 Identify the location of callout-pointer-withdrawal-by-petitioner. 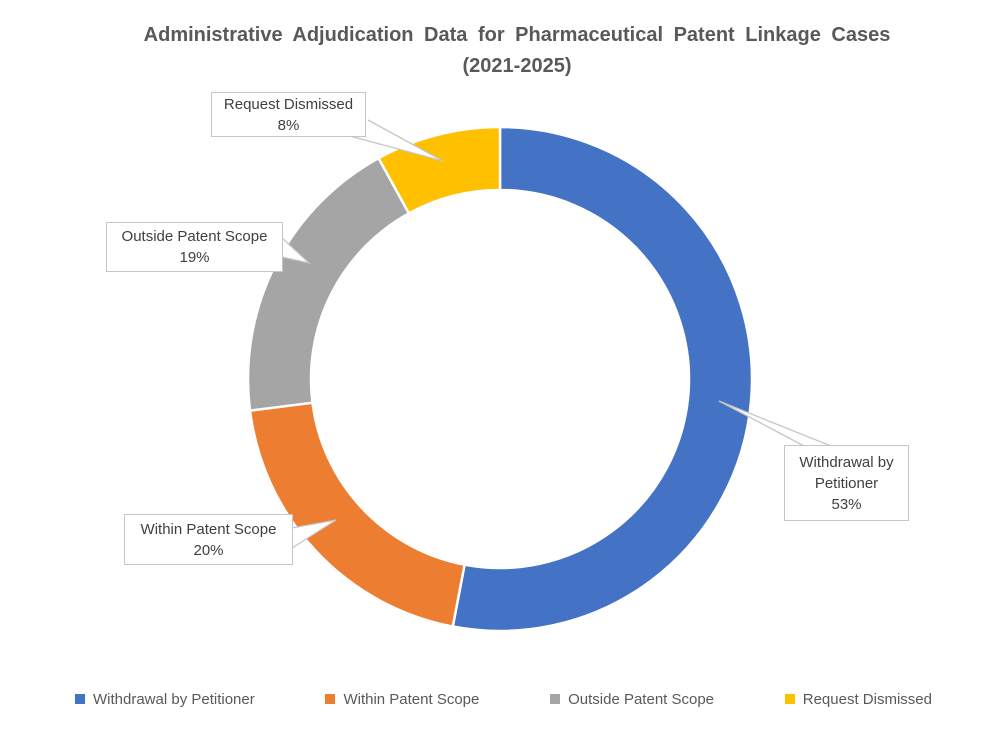
(775, 423).